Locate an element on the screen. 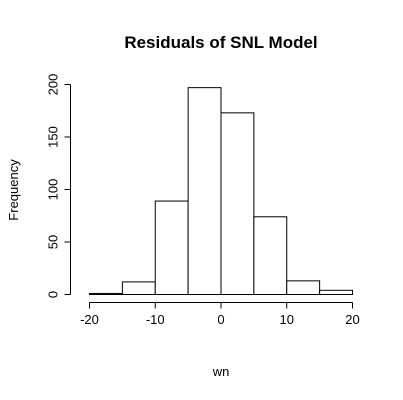  y-tick-label-3: 150 is located at coordinates (52, 137).